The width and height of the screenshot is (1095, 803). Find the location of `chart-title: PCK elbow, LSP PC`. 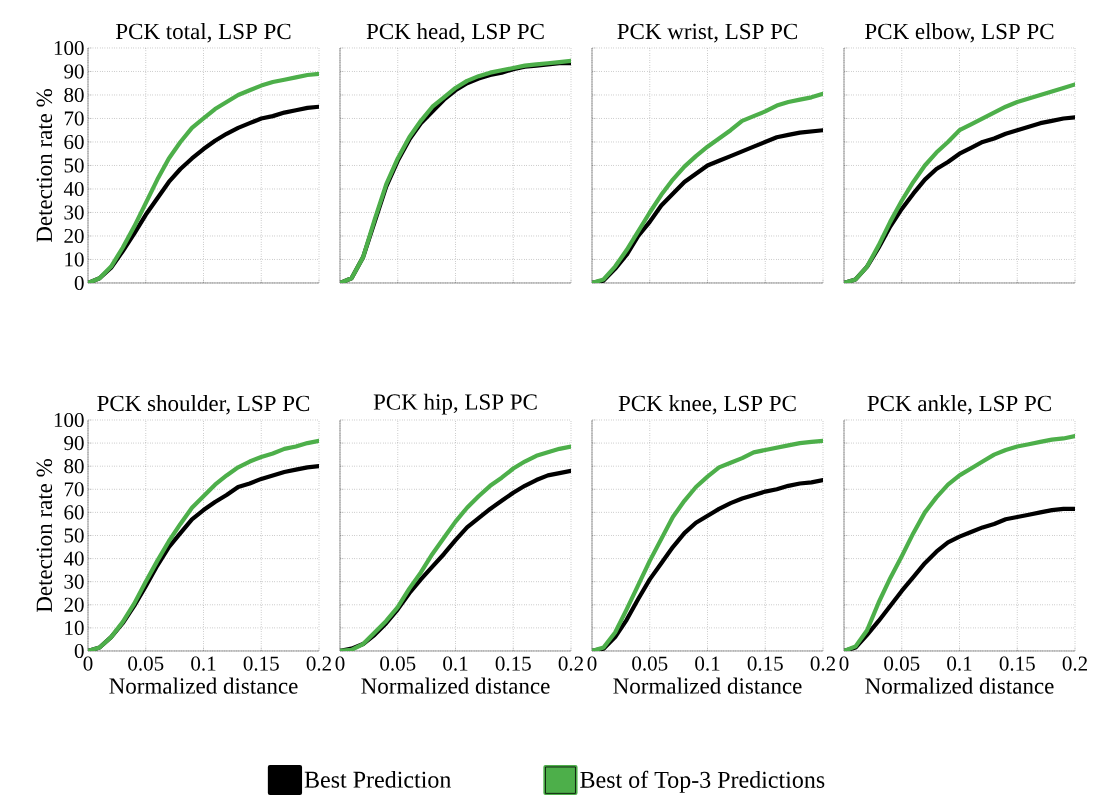

chart-title: PCK elbow, LSP PC is located at coordinates (959, 32).